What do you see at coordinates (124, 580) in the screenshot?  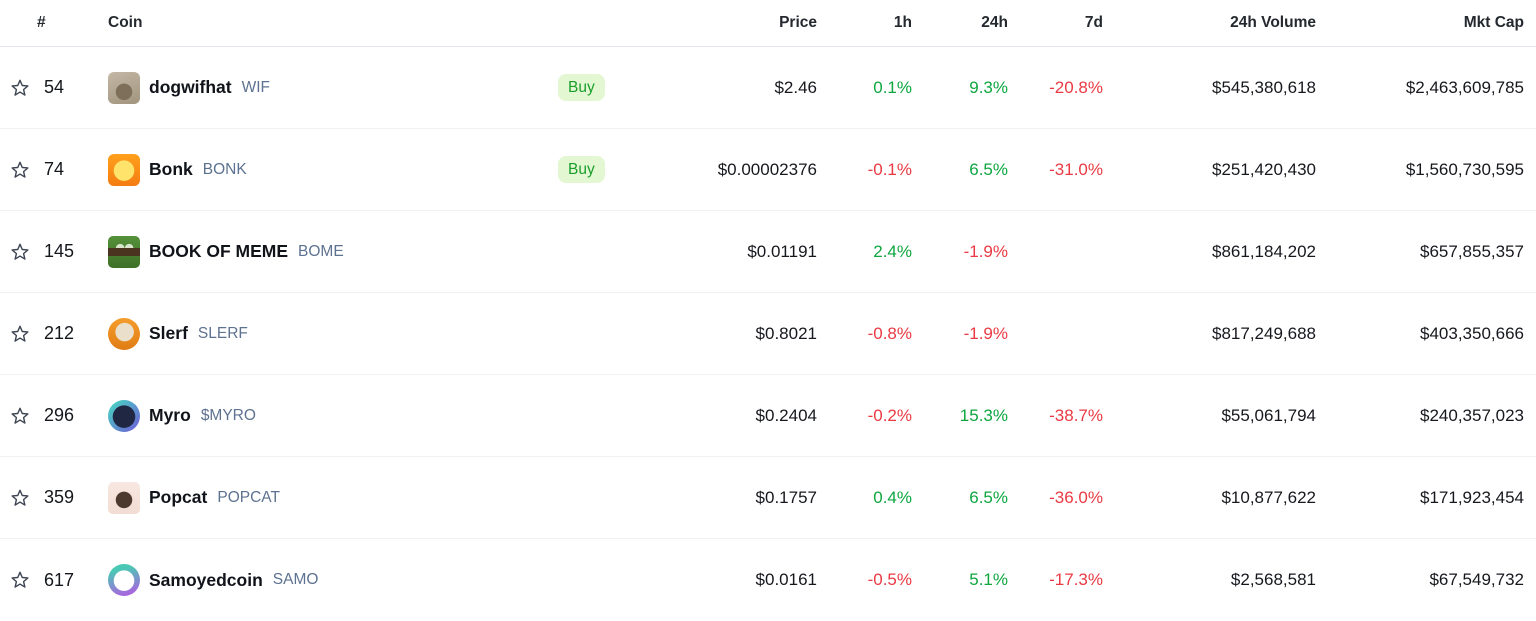 I see `coin-icon-samo` at bounding box center [124, 580].